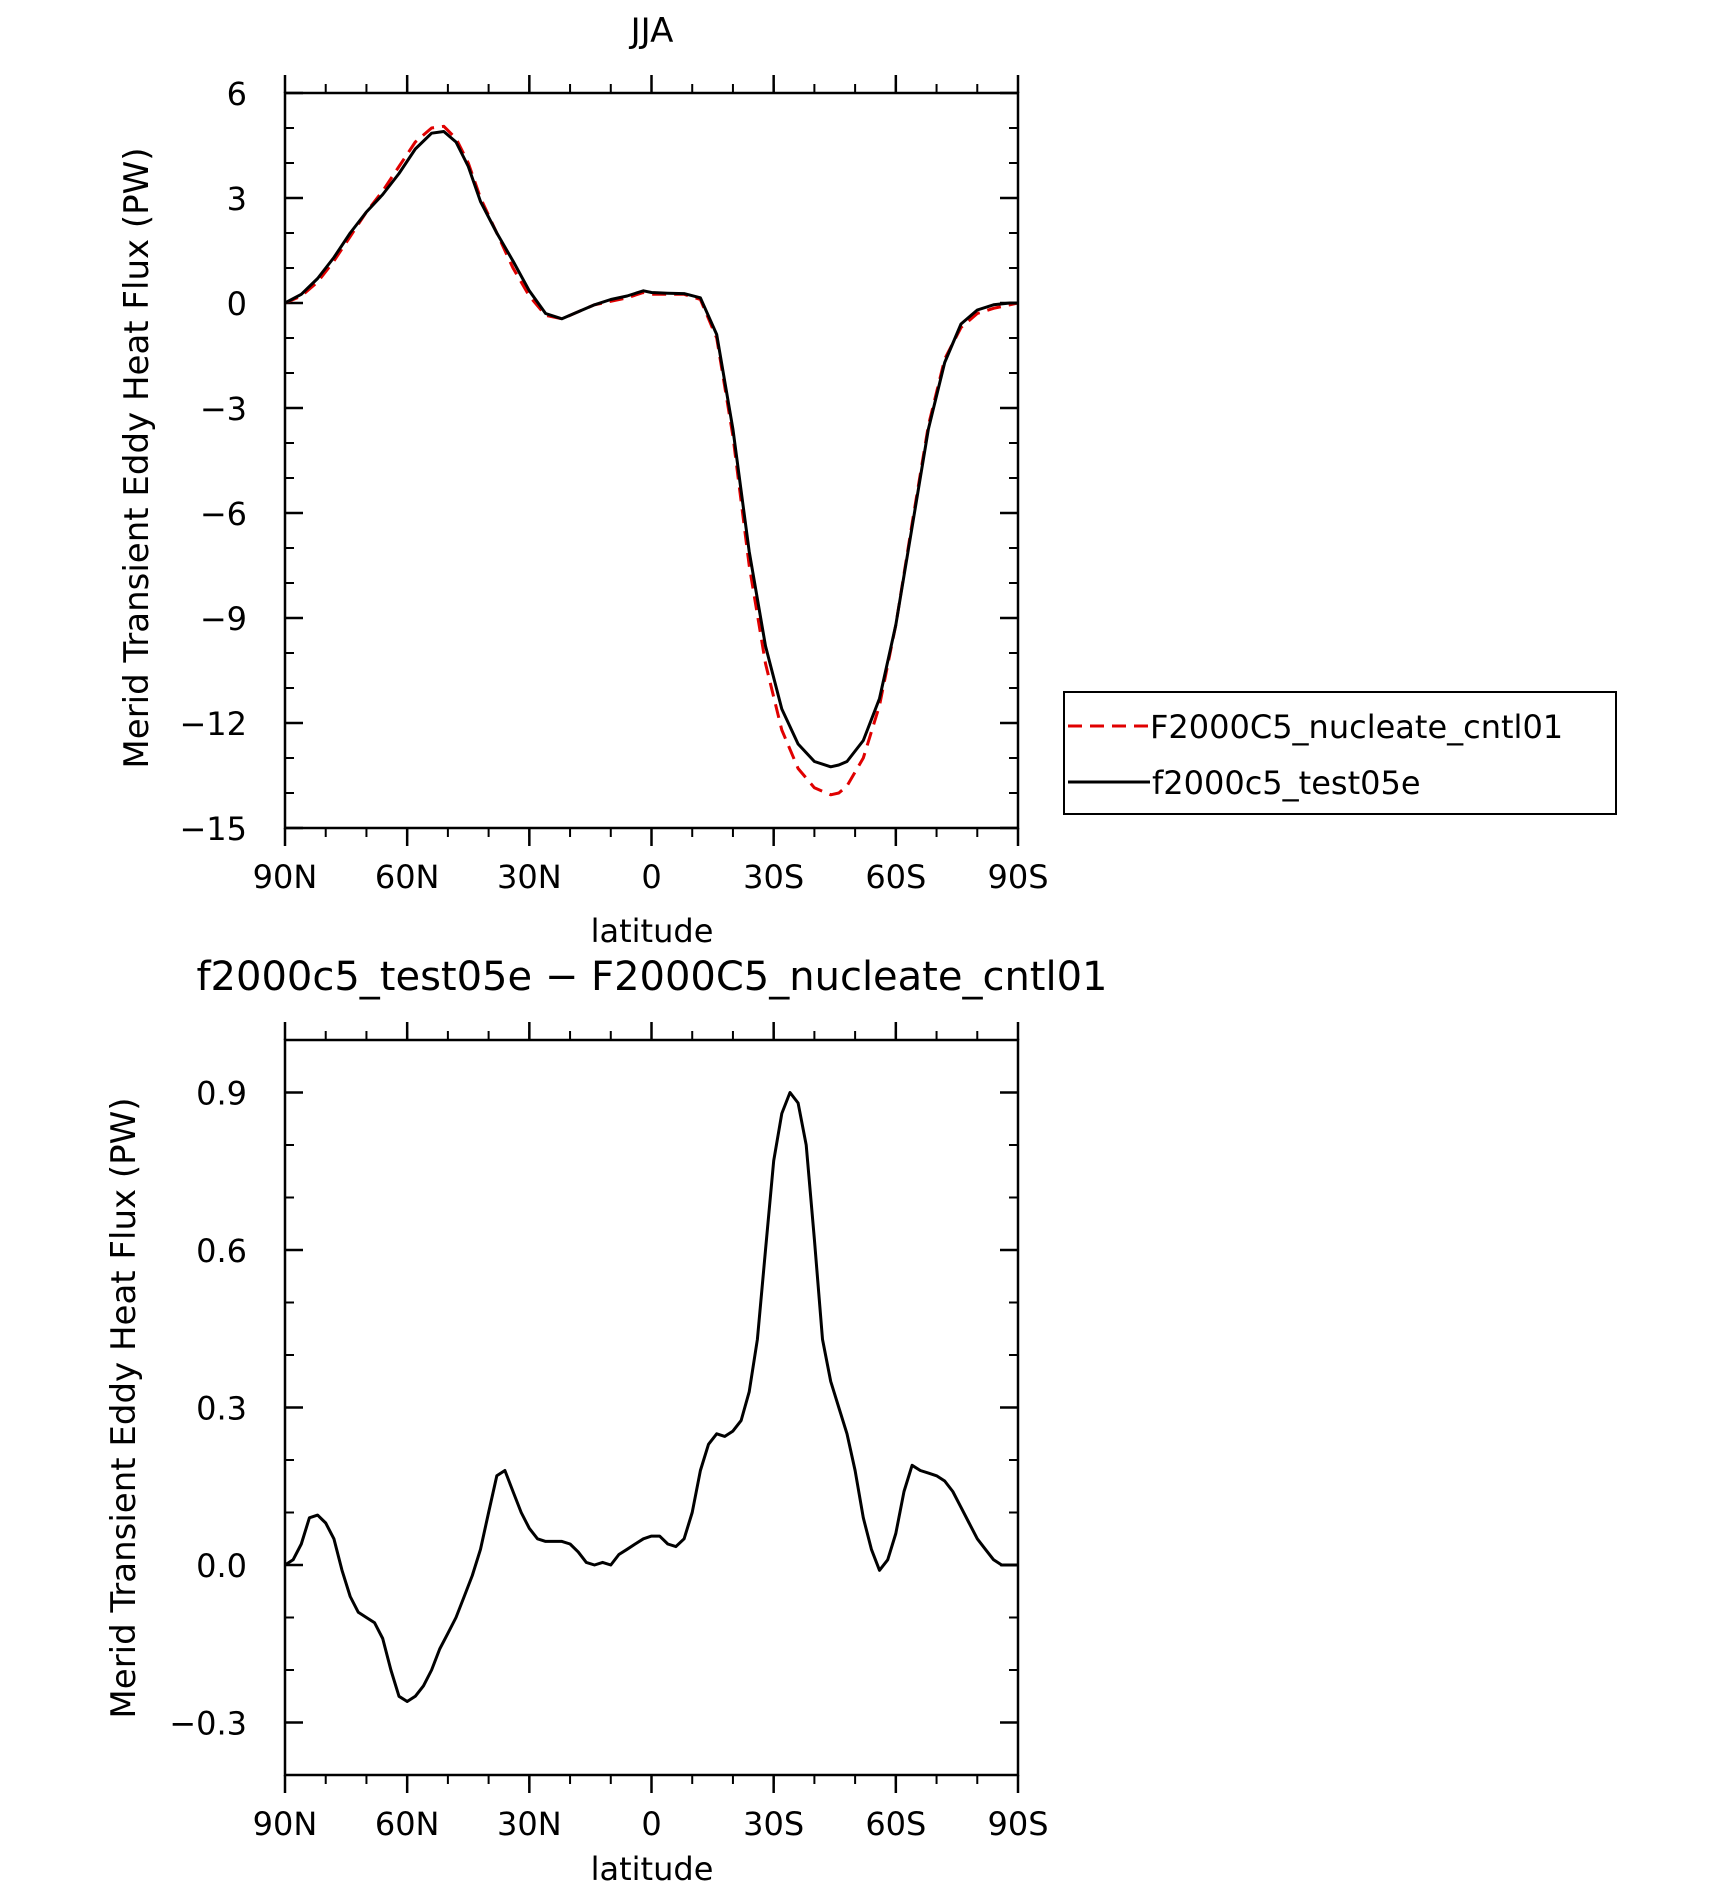 This screenshot has width=1710, height=1883. I want to click on y-tick-label: 6, so click(237, 94).